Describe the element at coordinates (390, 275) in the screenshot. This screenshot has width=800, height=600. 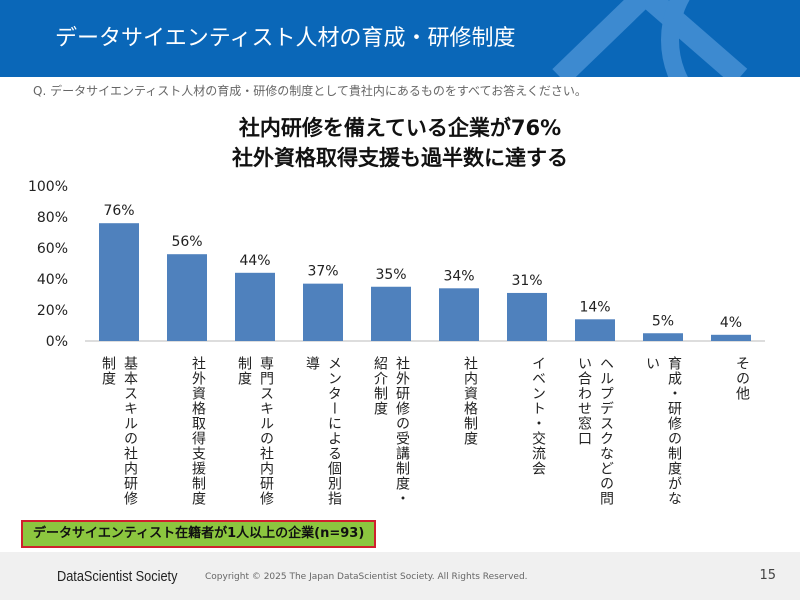
I see `data-label: 35%` at that location.